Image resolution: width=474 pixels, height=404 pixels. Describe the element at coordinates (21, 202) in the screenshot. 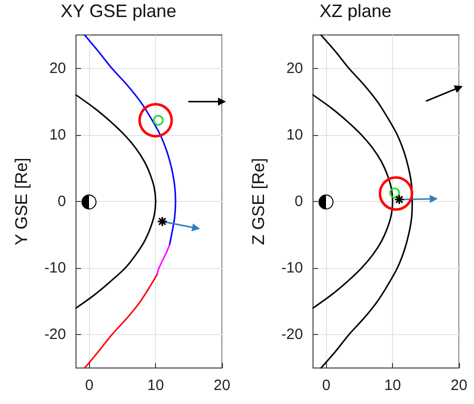

I see `y-axis-title: Y GSE [Re]` at that location.